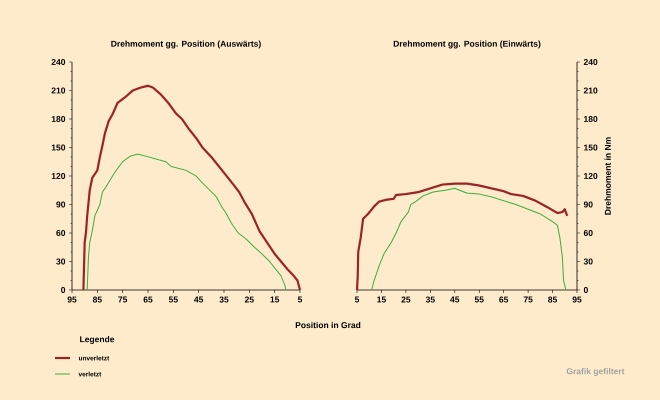  I want to click on legend-title: Legende, so click(97, 340).